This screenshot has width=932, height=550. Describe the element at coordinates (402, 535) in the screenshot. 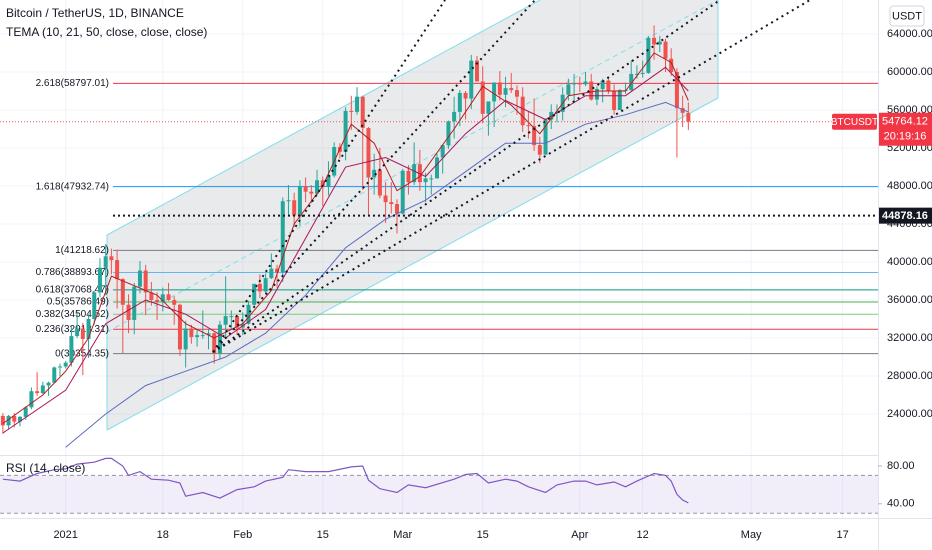

I see `x-tick-label: Mar` at that location.